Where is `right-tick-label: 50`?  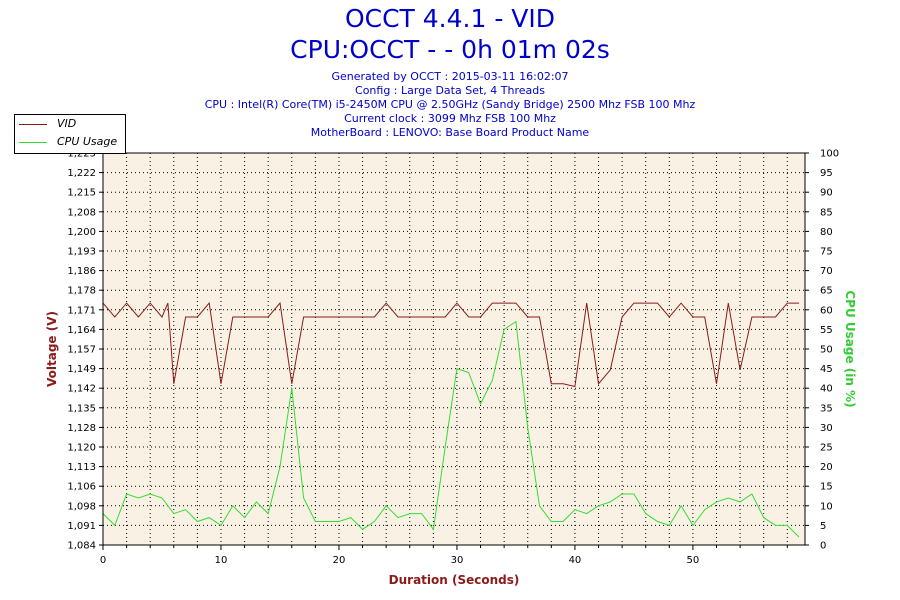
right-tick-label: 50 is located at coordinates (826, 350).